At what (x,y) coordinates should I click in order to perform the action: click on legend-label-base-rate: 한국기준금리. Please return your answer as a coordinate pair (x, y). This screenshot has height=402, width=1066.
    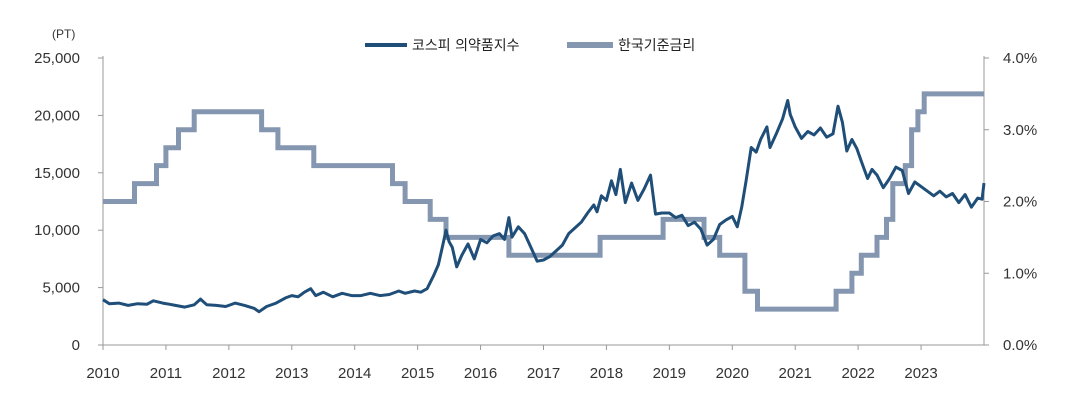
    Looking at the image, I should click on (656, 46).